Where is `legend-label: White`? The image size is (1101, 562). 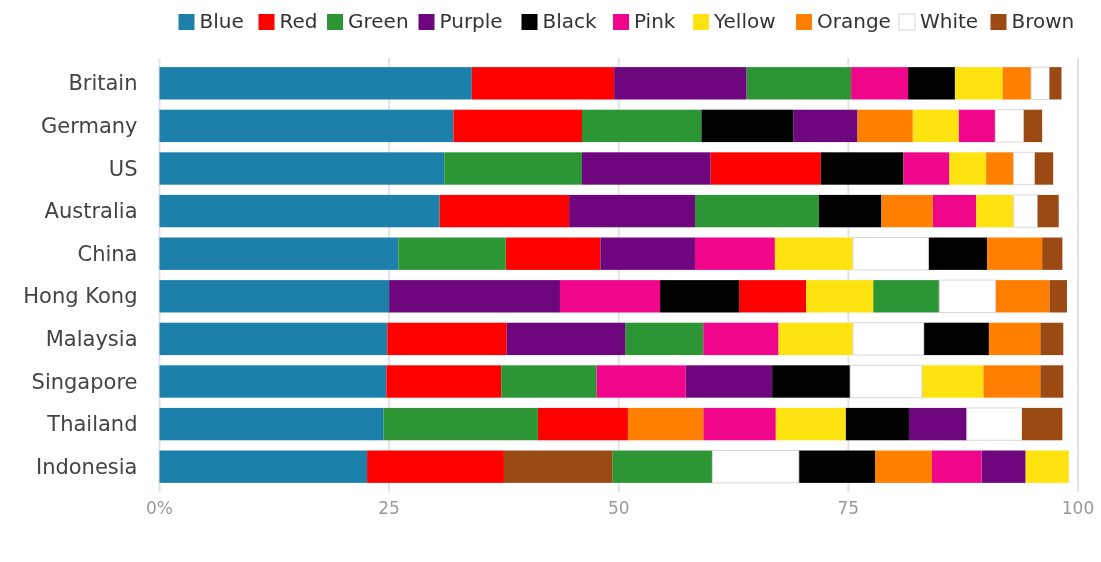 legend-label: White is located at coordinates (949, 21).